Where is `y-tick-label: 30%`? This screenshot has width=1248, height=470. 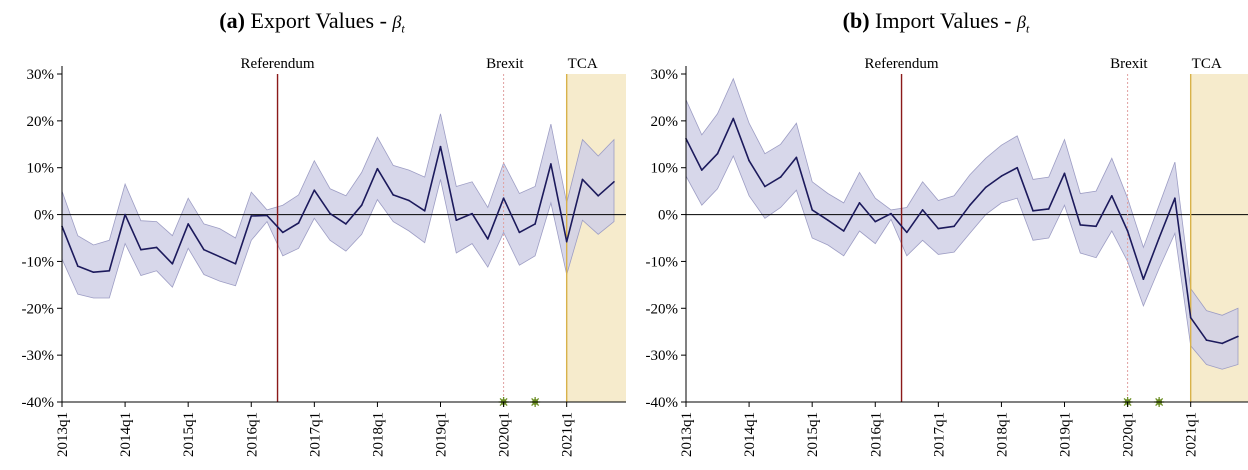 y-tick-label: 30% is located at coordinates (665, 75).